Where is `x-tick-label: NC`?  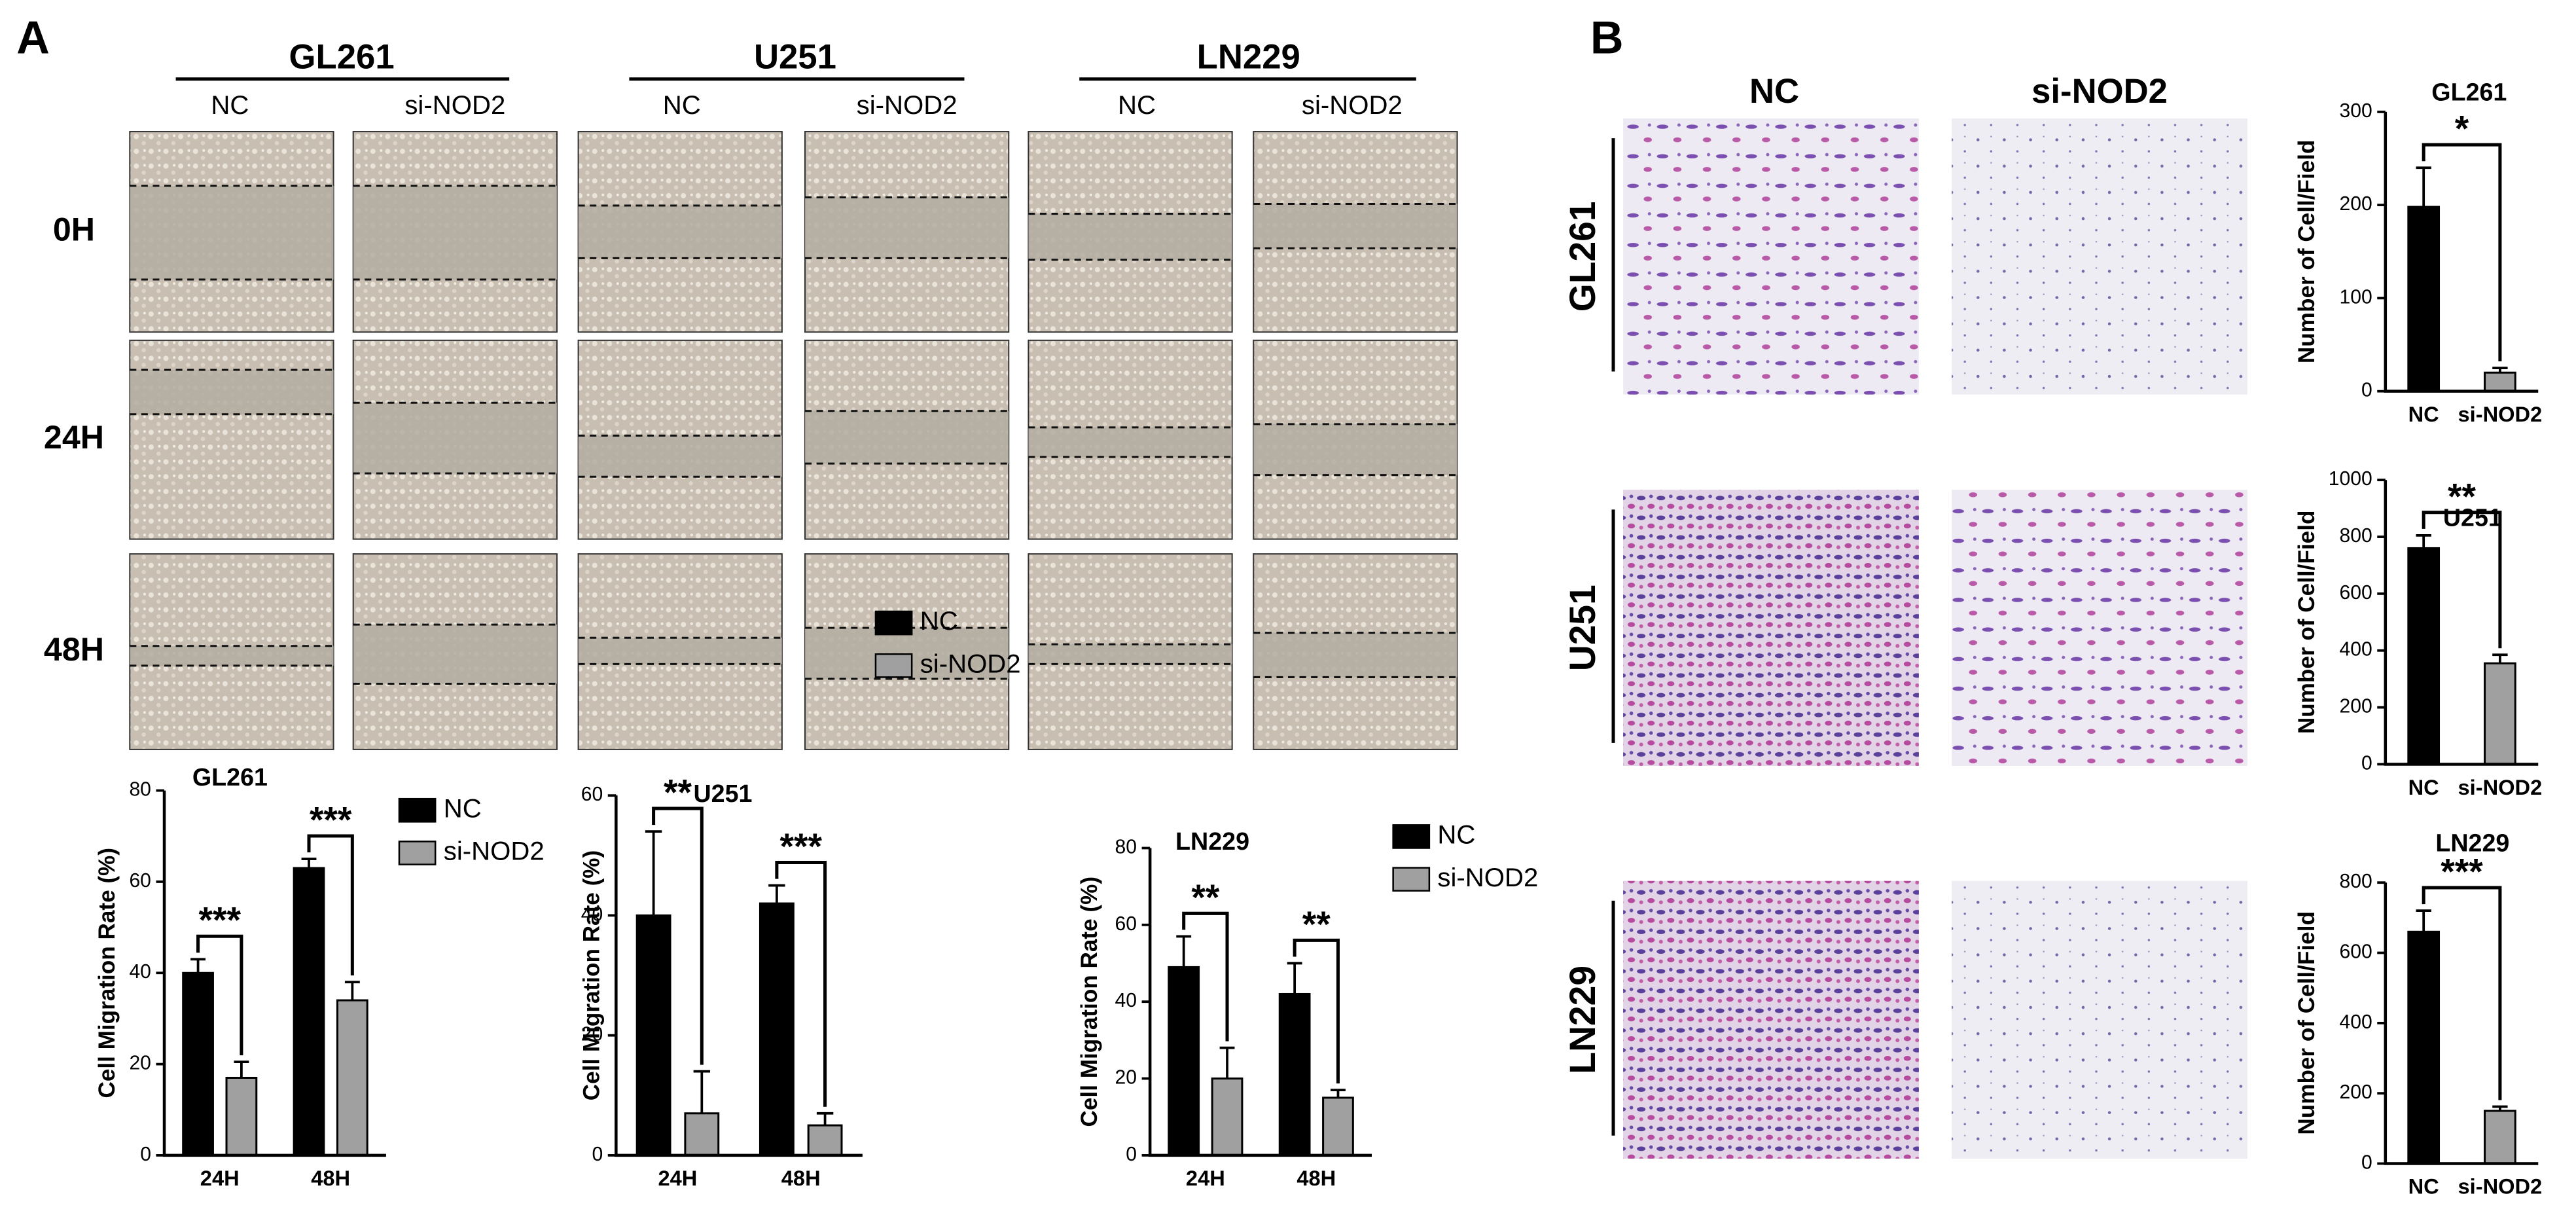
x-tick-label: NC is located at coordinates (2423, 787).